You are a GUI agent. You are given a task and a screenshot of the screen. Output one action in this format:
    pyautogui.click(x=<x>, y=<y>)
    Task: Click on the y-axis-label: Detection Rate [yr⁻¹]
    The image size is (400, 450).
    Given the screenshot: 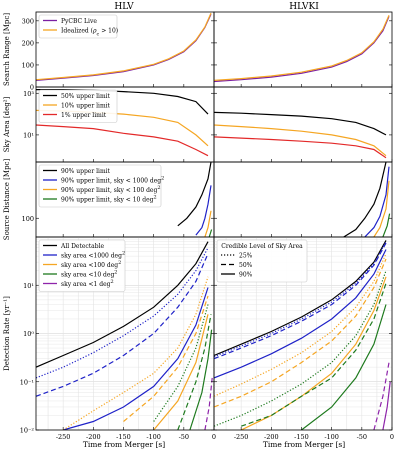 What is the action you would take?
    pyautogui.click(x=7, y=333)
    